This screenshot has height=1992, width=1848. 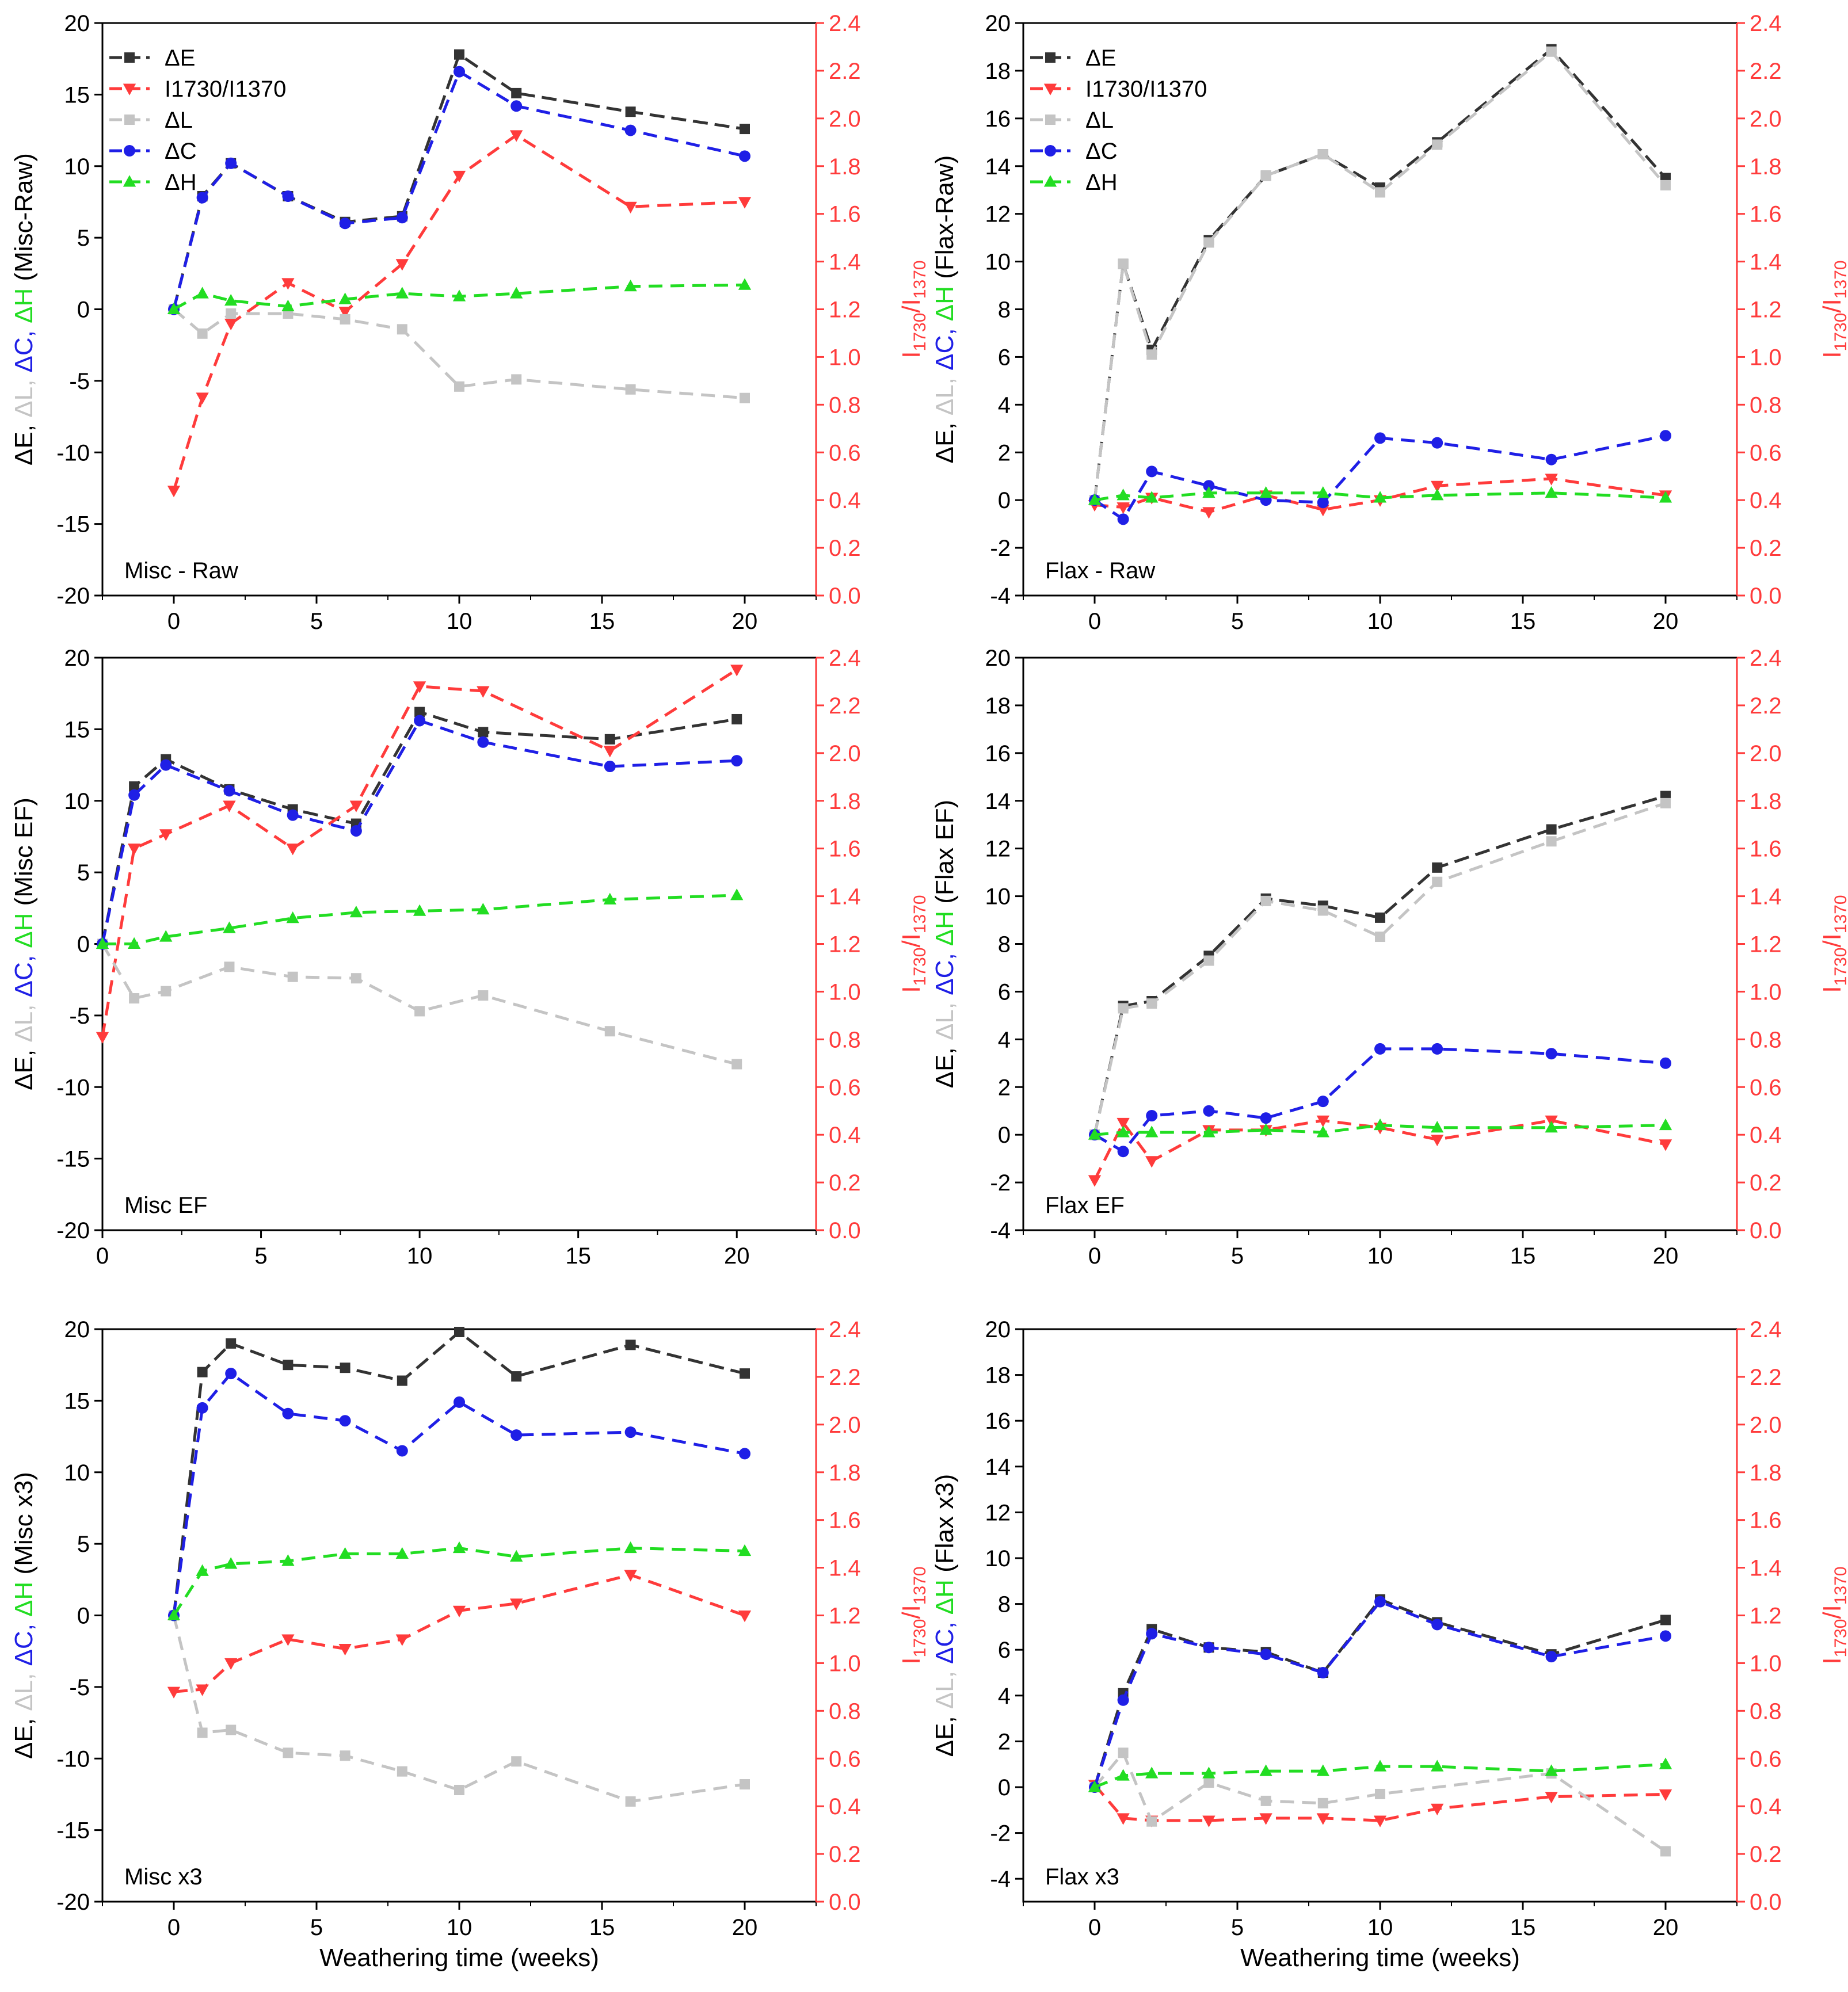 I want to click on panel-label: Misc EF, so click(x=165, y=1205).